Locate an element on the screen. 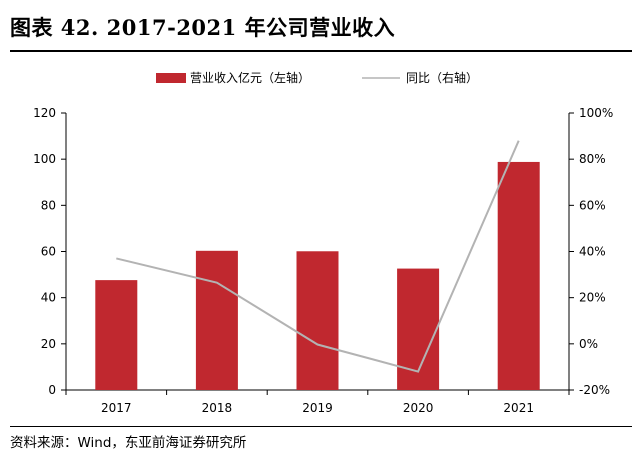  bar-2021 is located at coordinates (518, 275).